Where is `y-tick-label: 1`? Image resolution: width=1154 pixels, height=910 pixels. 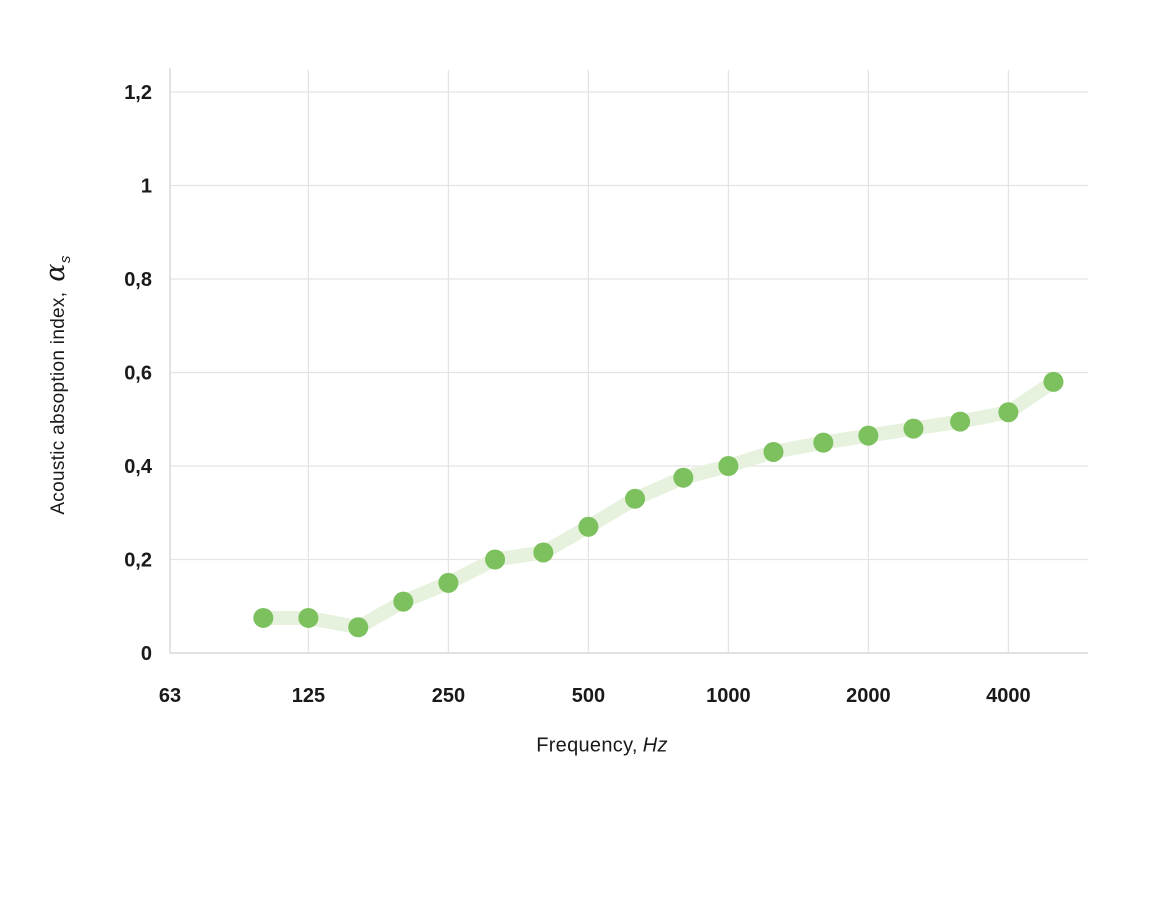 y-tick-label: 1 is located at coordinates (146, 187).